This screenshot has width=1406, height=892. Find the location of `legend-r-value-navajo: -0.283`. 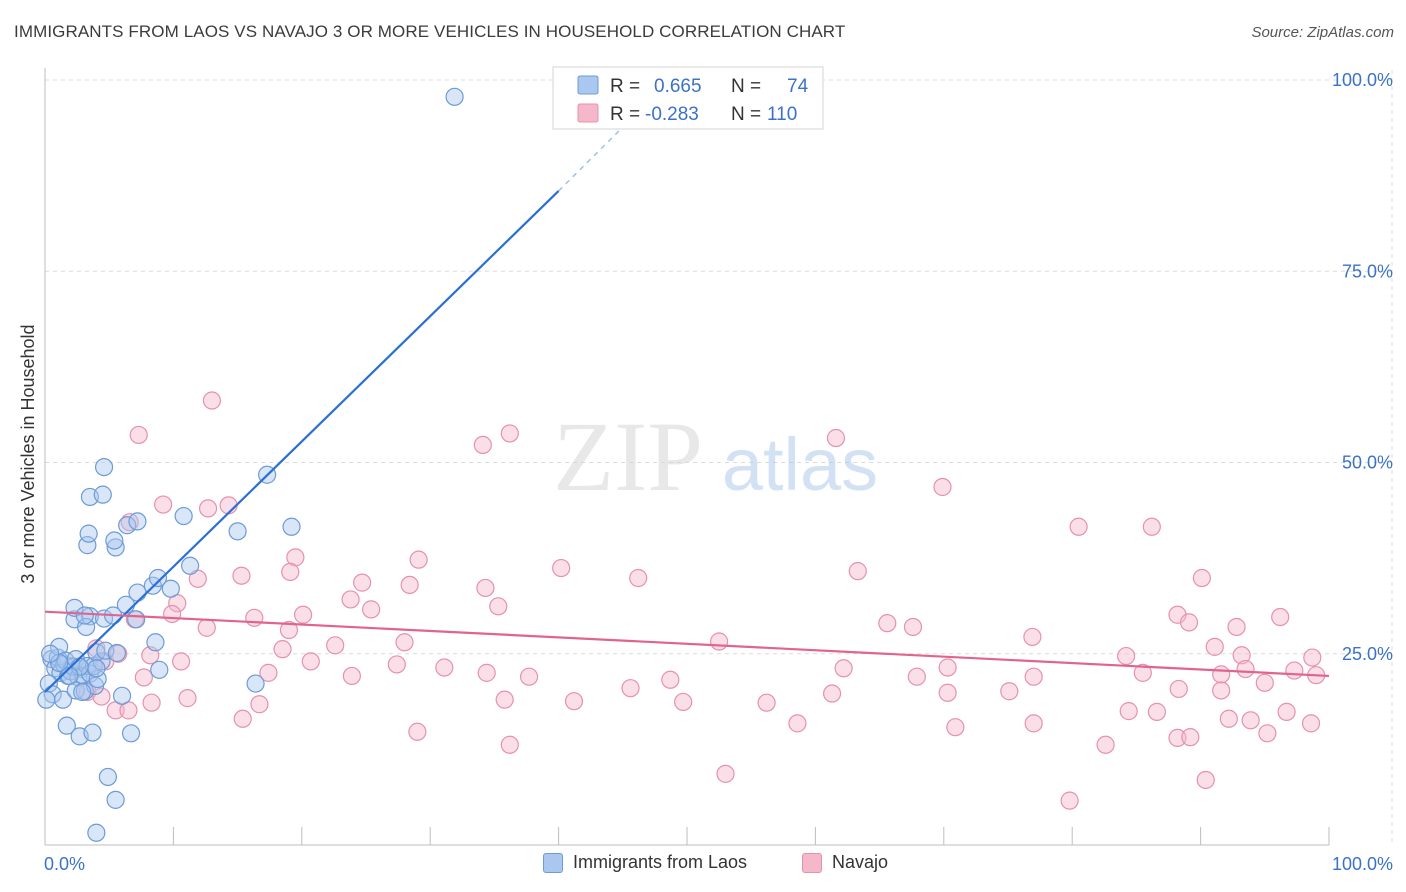

legend-r-value-navajo: -0.283 is located at coordinates (672, 114).